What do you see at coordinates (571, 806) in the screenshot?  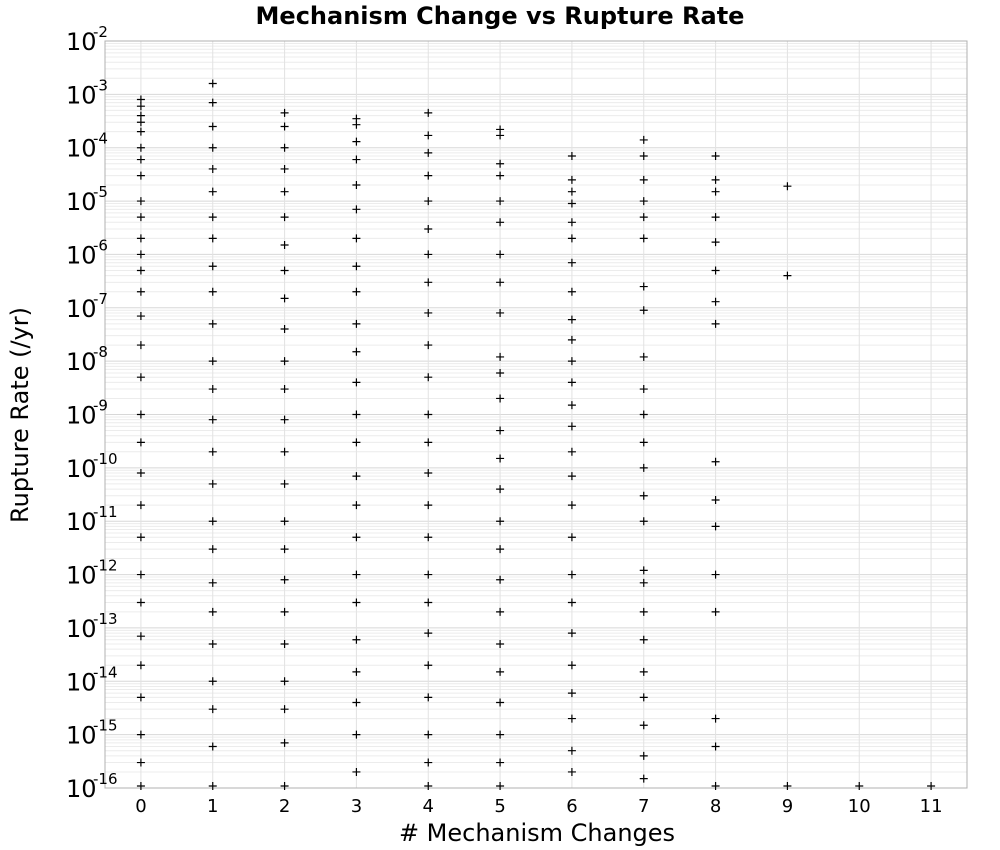 I see `x-tick-label: 6` at bounding box center [571, 806].